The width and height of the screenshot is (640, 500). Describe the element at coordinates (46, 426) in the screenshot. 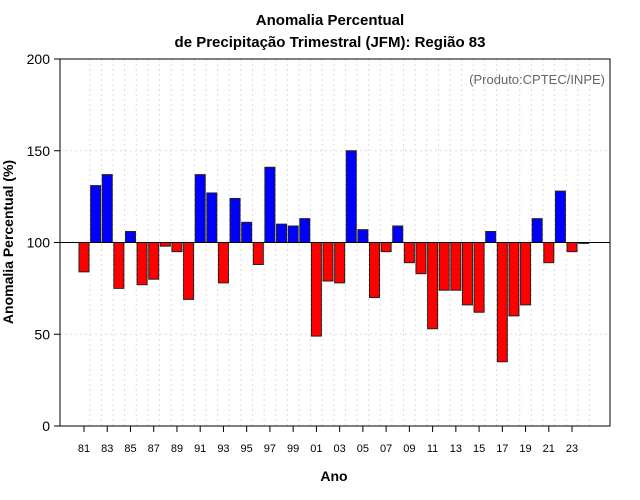

I see `y-tick-label: 0` at that location.